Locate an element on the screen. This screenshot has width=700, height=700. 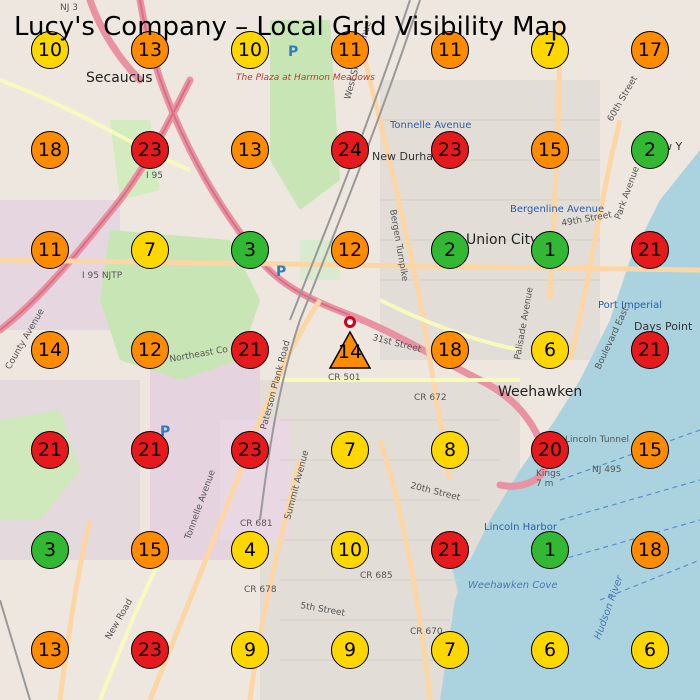
grid-cell-marker: 4 is located at coordinates (250, 550).